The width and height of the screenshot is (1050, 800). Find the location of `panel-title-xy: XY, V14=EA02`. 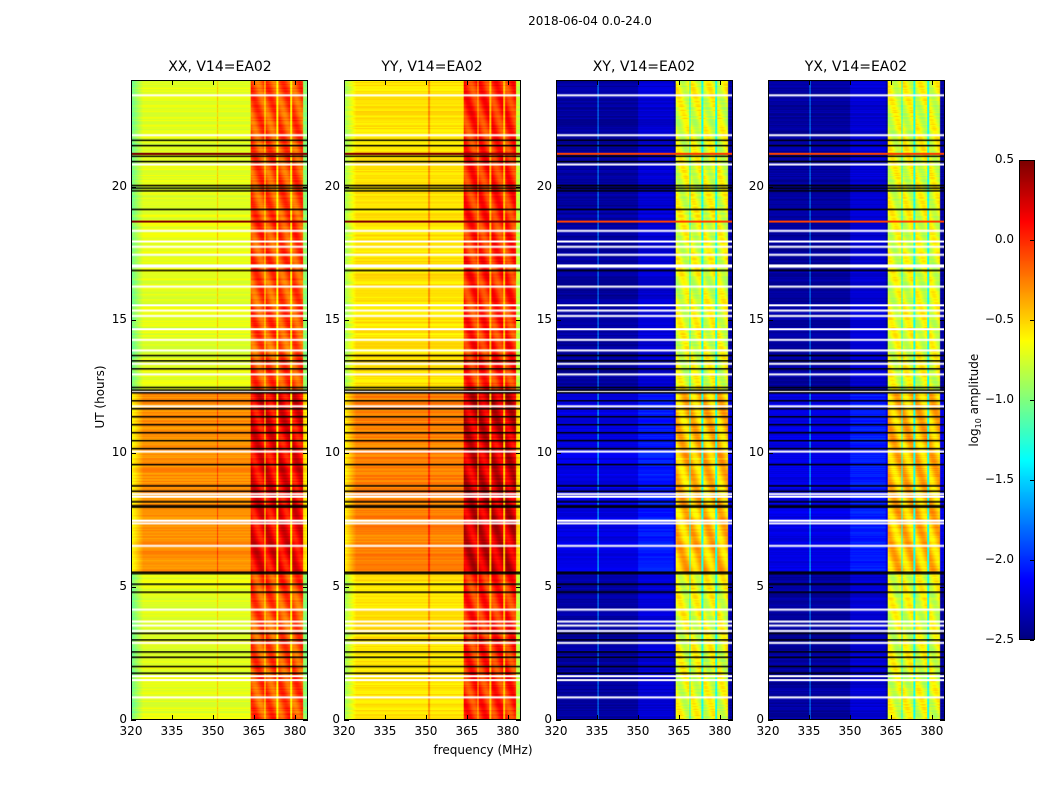

panel-title-xy: XY, V14=EA02 is located at coordinates (644, 67).